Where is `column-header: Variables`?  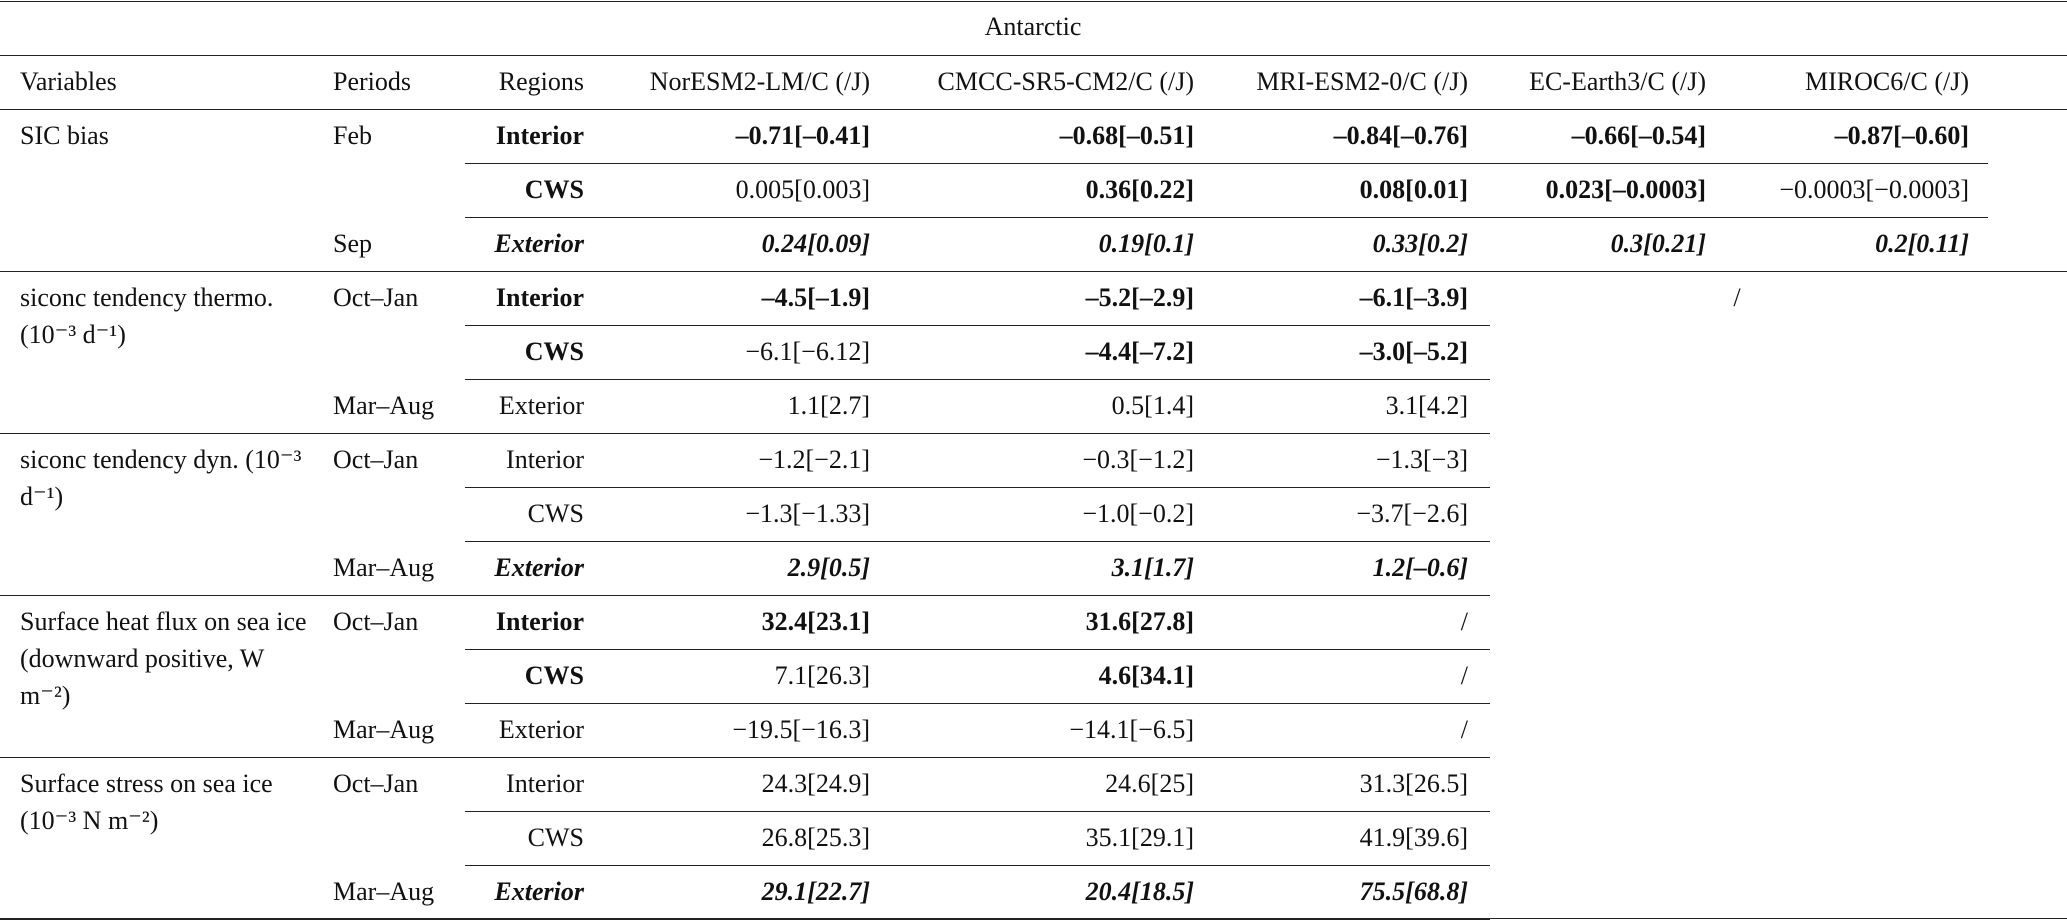
column-header: Variables is located at coordinates (68, 81).